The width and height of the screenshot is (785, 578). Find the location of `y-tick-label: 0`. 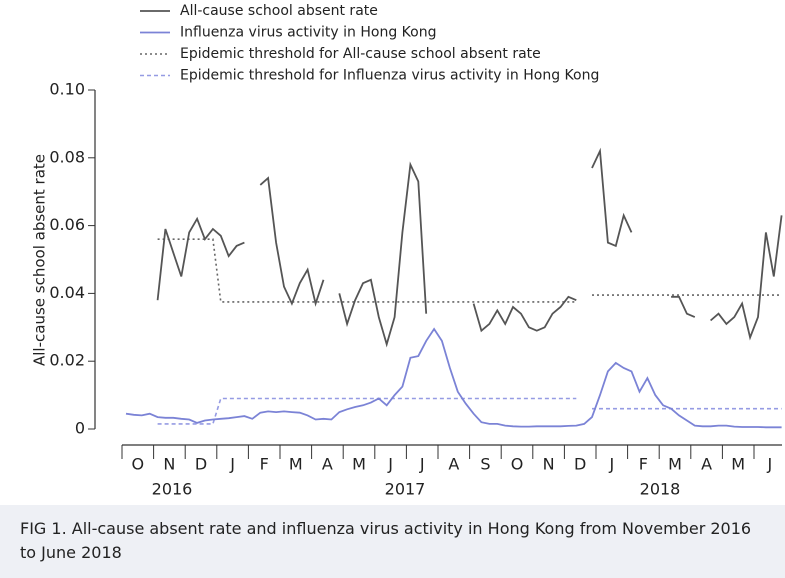

y-tick-label: 0 is located at coordinates (80, 428).